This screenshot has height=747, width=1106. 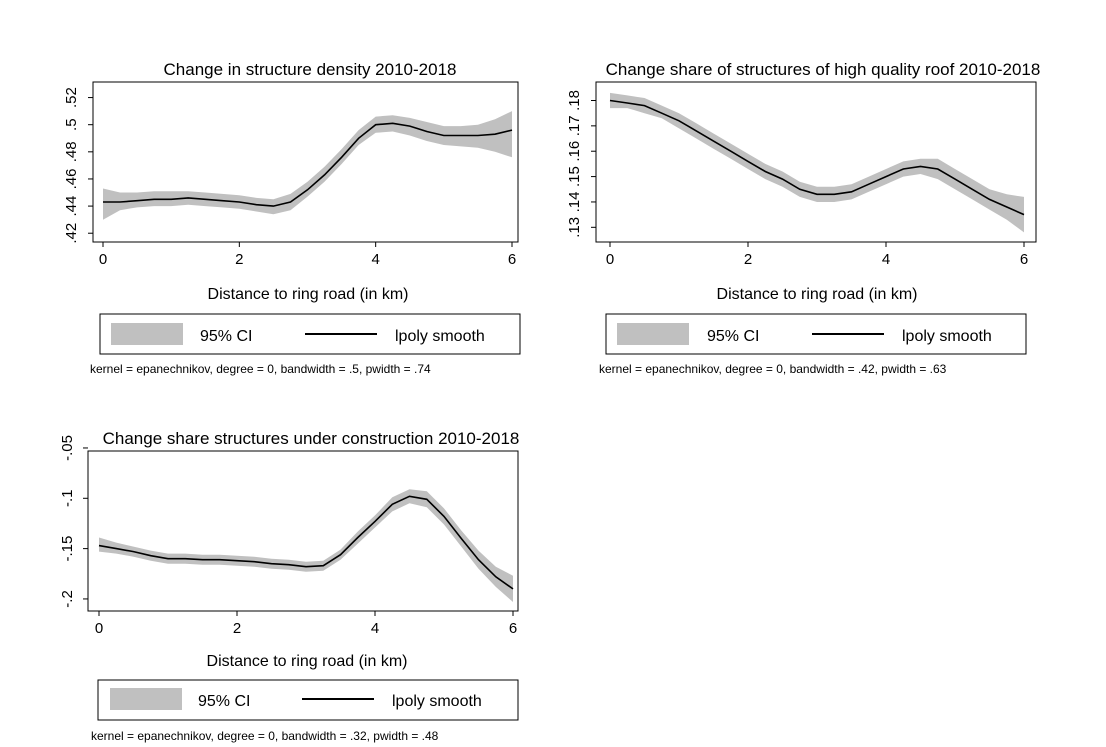 I want to click on y-tick-label: .5, so click(x=71, y=124).